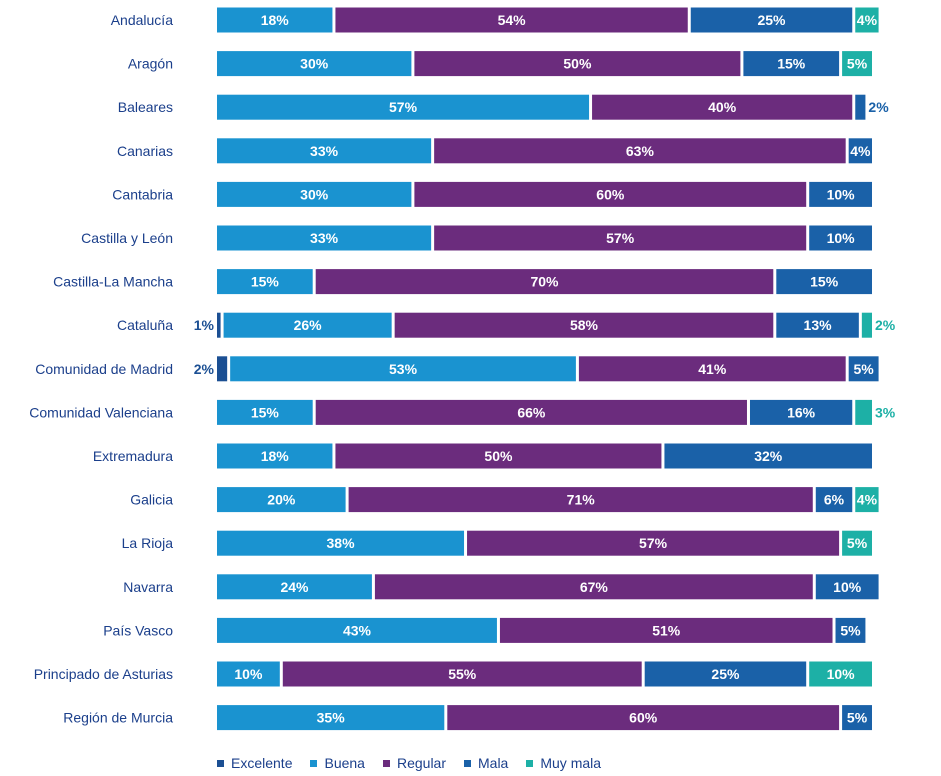 This screenshot has height=776, width=941. What do you see at coordinates (818, 325) in the screenshot?
I see `data-label: 13%` at bounding box center [818, 325].